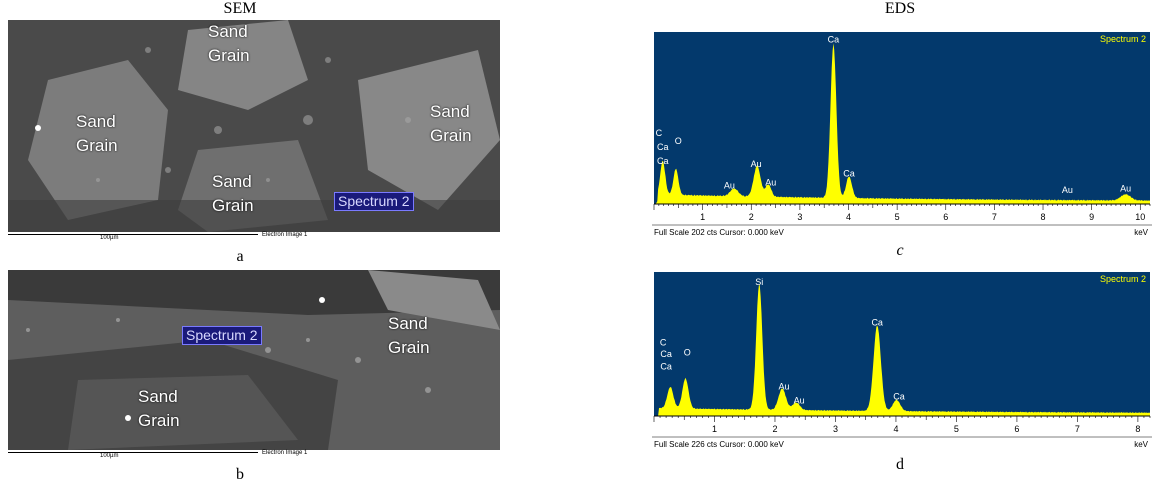 Image resolution: width=1152 pixels, height=484 pixels. What do you see at coordinates (900, 464) in the screenshot?
I see `caption-d: d` at bounding box center [900, 464].